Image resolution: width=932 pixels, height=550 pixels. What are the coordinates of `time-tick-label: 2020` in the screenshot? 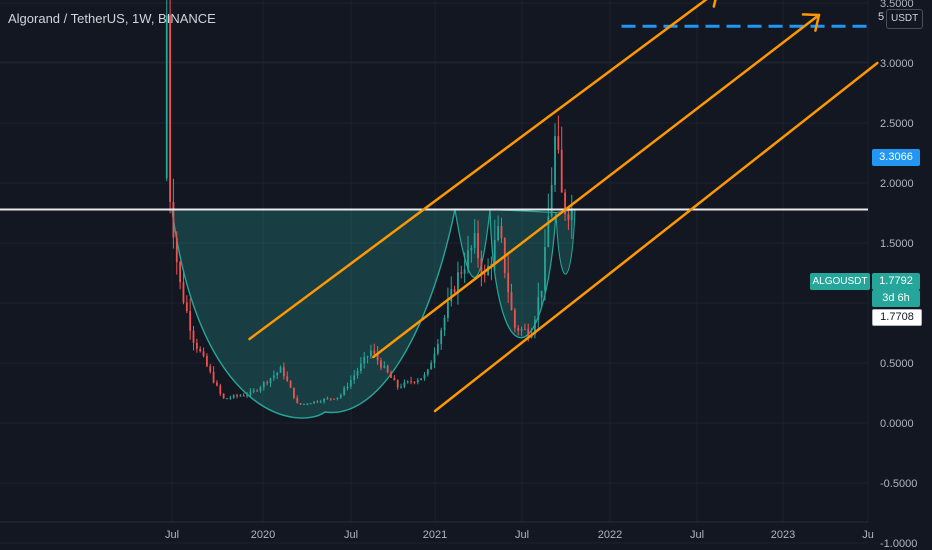 It's located at (263, 535).